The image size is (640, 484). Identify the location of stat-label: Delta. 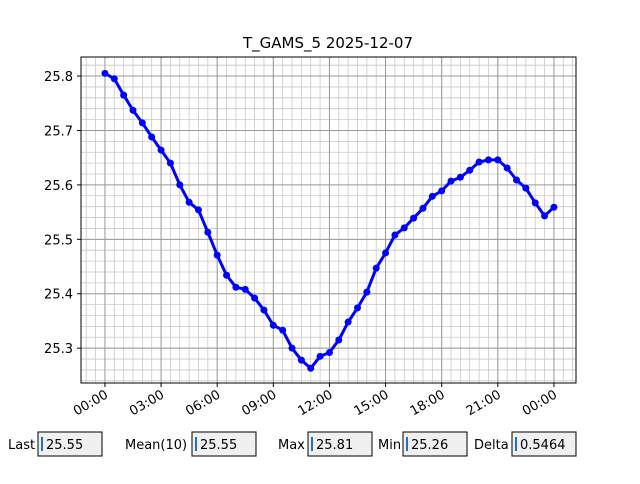
(491, 445).